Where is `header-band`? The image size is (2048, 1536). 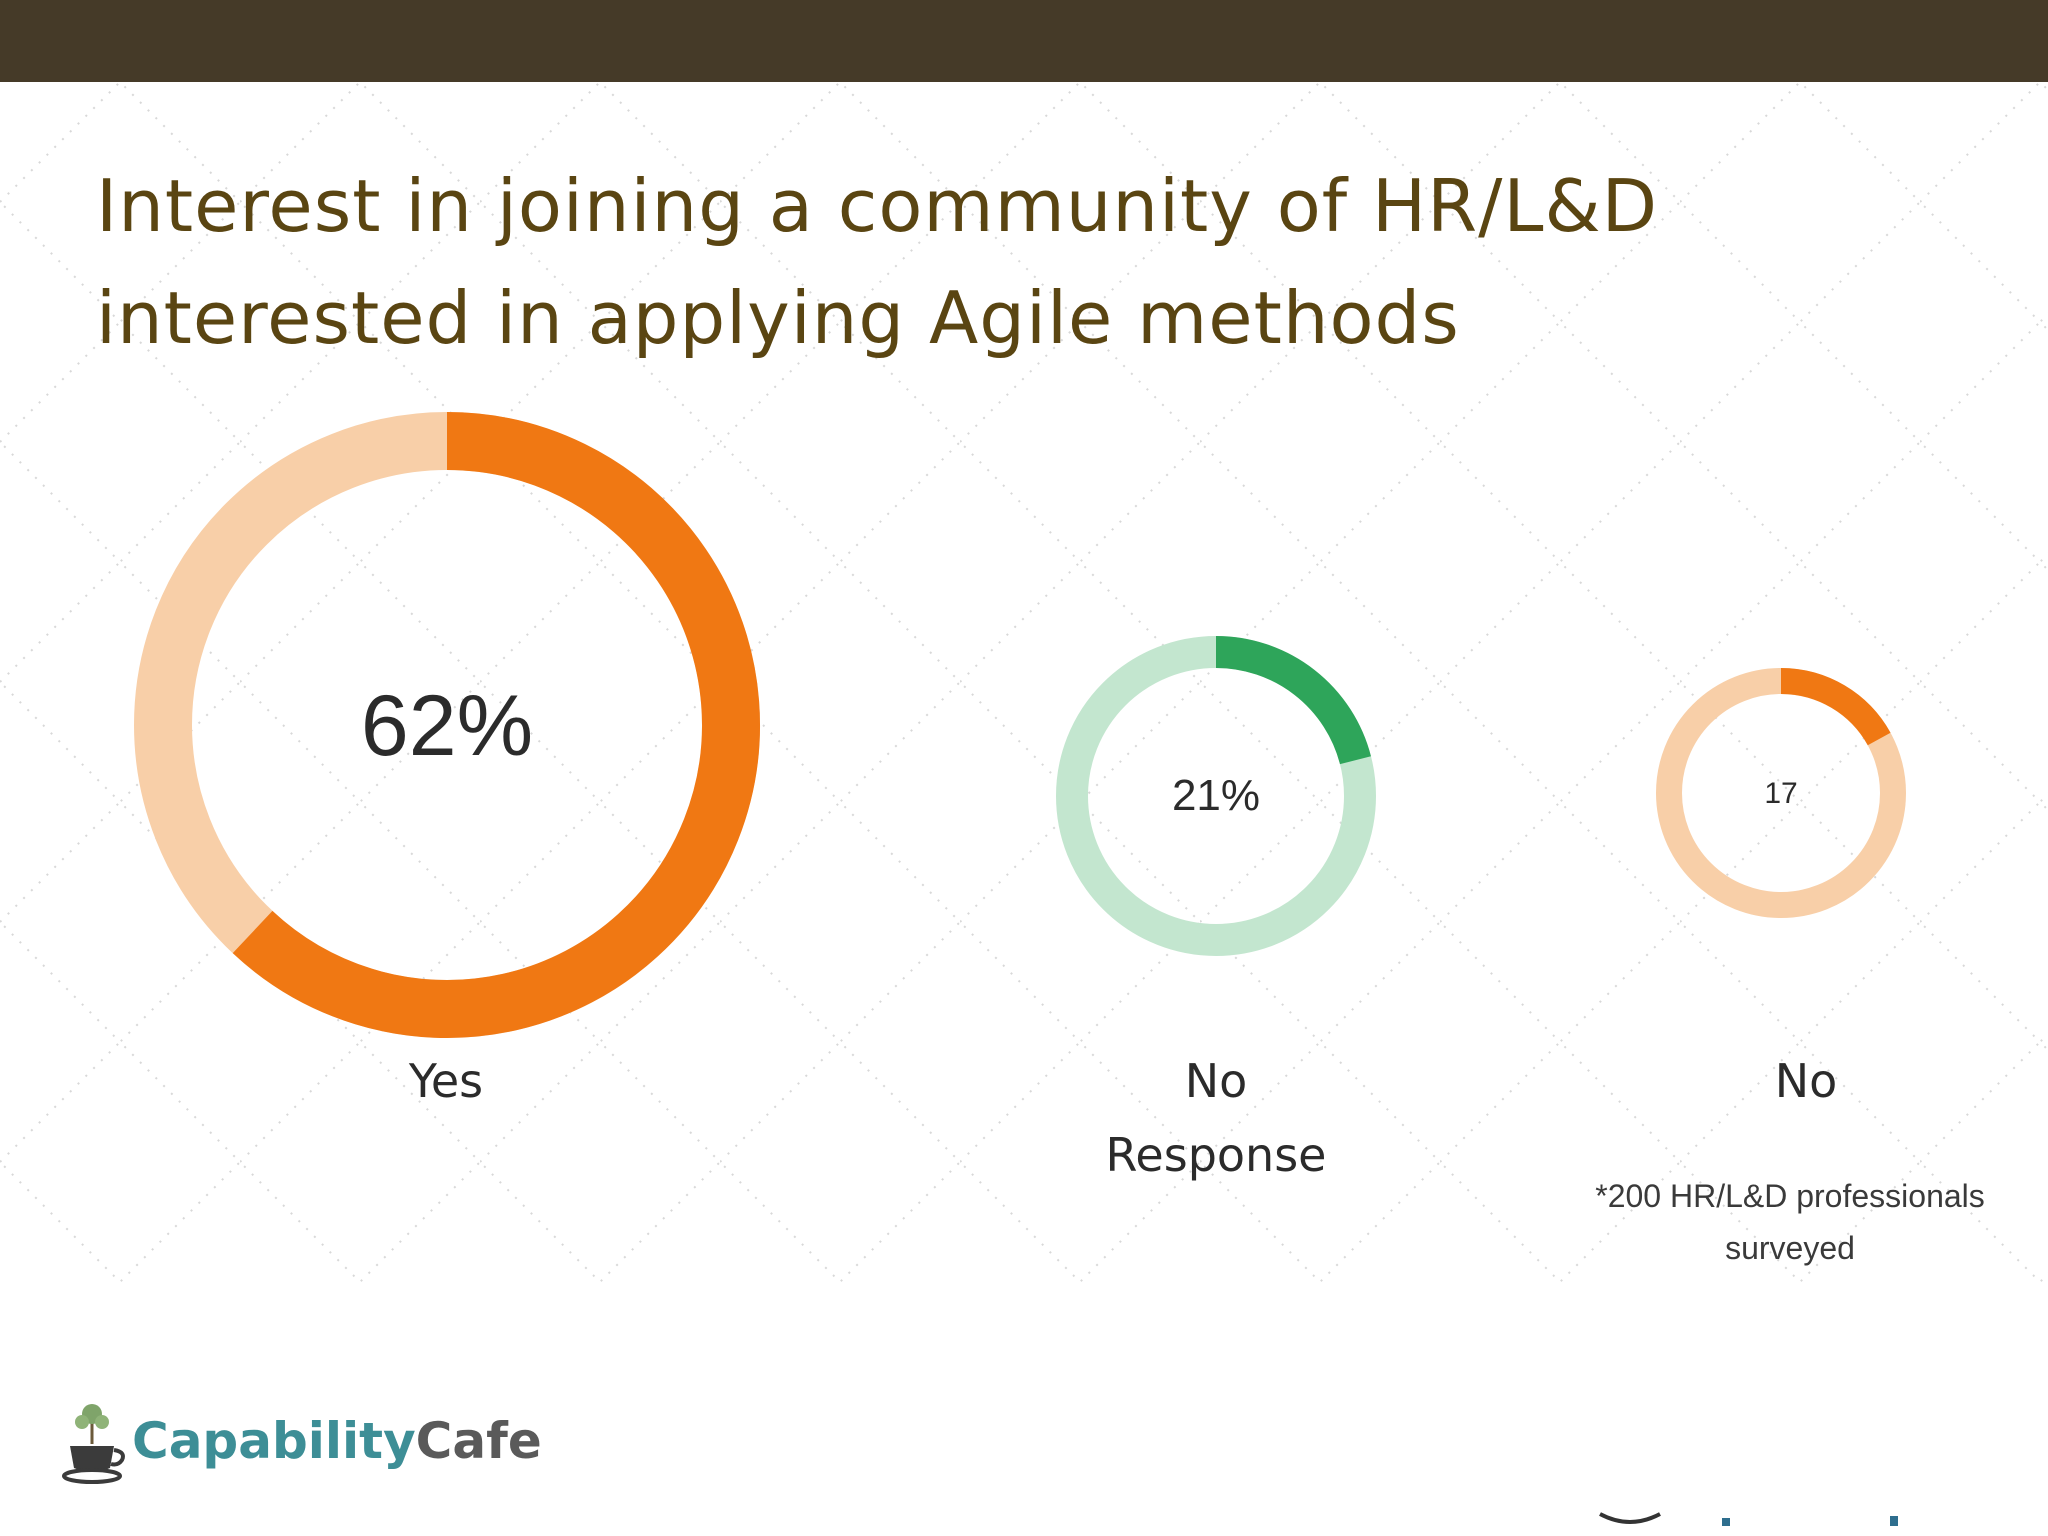
header-band is located at coordinates (1024, 41).